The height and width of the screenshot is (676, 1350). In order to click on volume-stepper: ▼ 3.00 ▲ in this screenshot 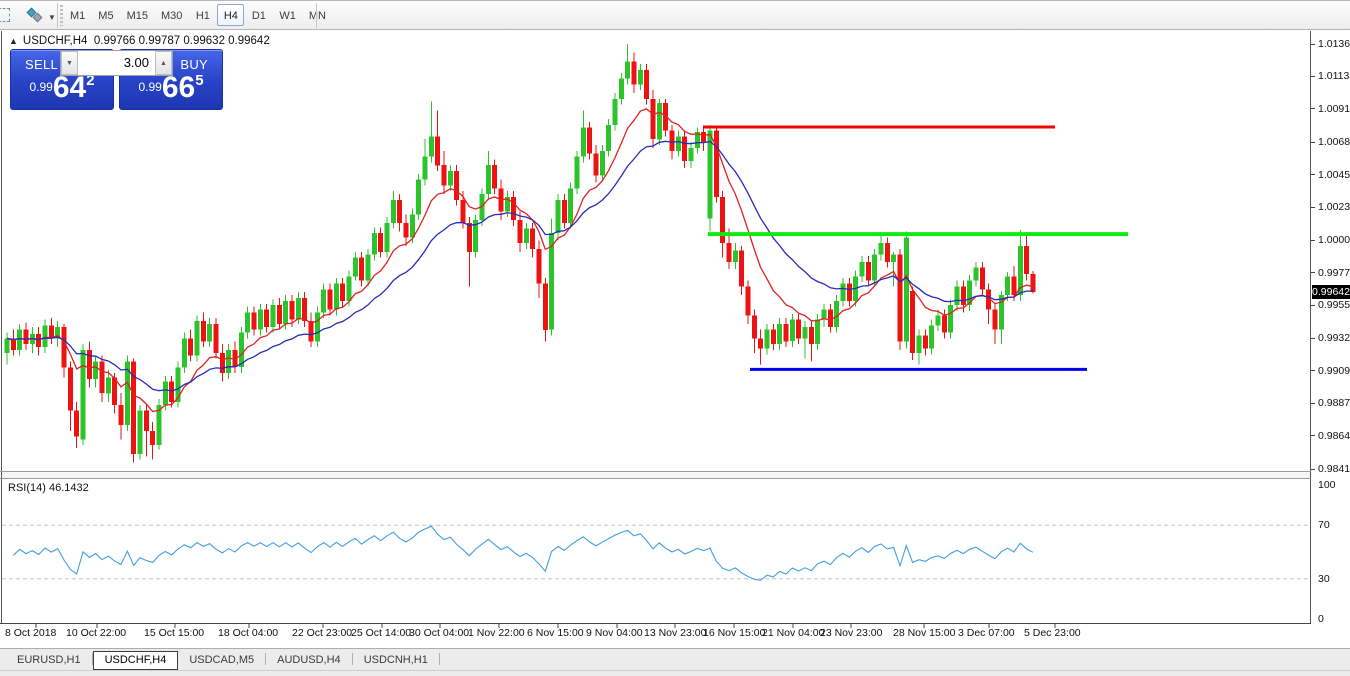, I will do `click(116, 63)`.